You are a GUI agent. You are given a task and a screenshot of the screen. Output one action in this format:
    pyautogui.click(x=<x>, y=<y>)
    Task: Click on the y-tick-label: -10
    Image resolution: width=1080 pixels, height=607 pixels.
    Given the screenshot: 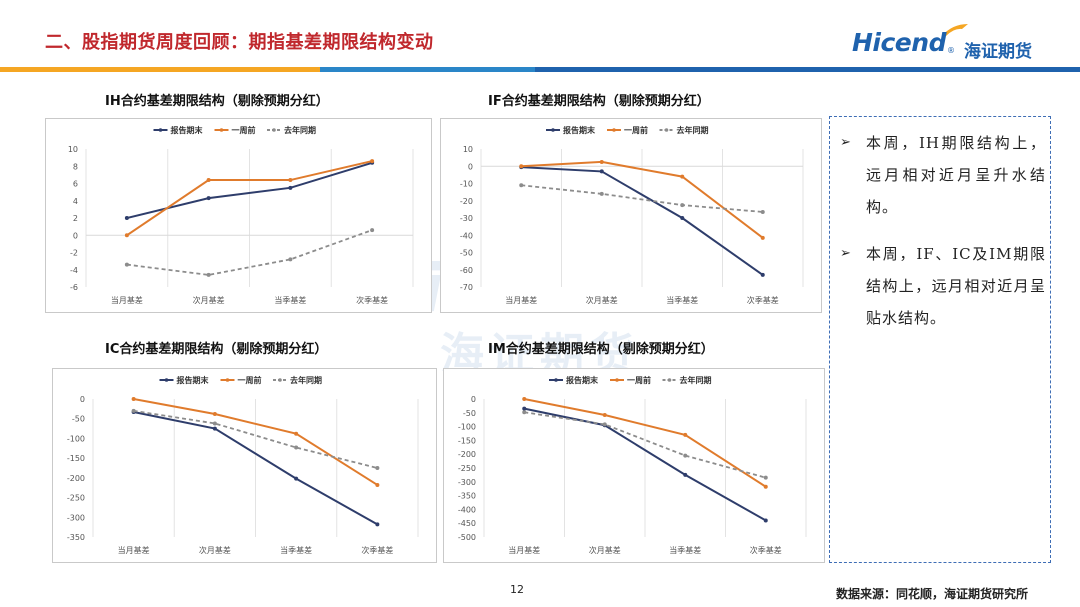 What is the action you would take?
    pyautogui.click(x=466, y=184)
    